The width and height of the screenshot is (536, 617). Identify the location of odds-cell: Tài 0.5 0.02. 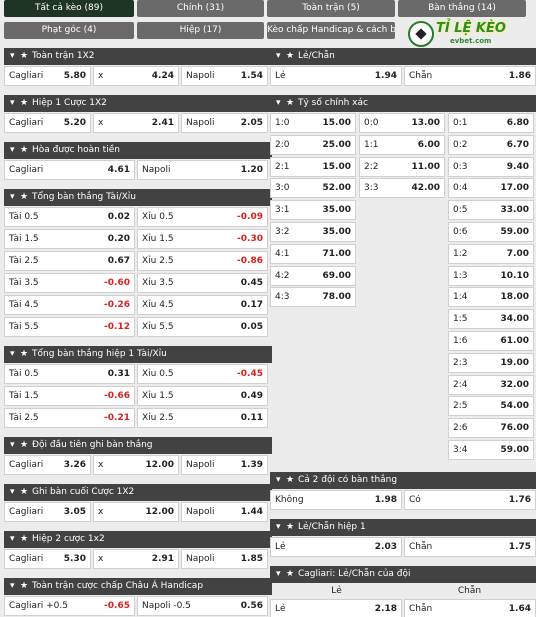
(69, 217).